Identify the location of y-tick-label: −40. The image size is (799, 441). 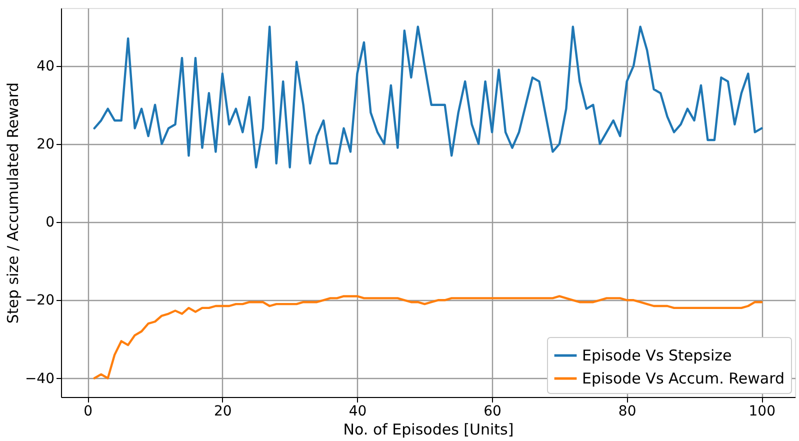
(39, 378).